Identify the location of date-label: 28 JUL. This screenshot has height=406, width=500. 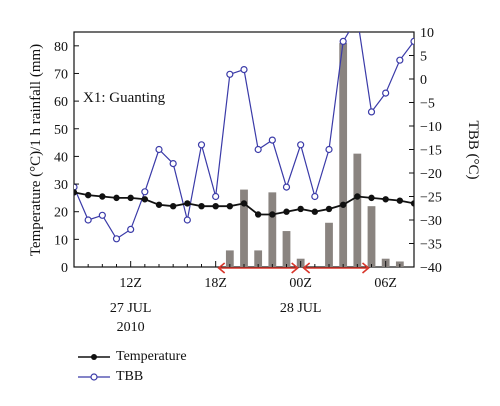
(301, 308).